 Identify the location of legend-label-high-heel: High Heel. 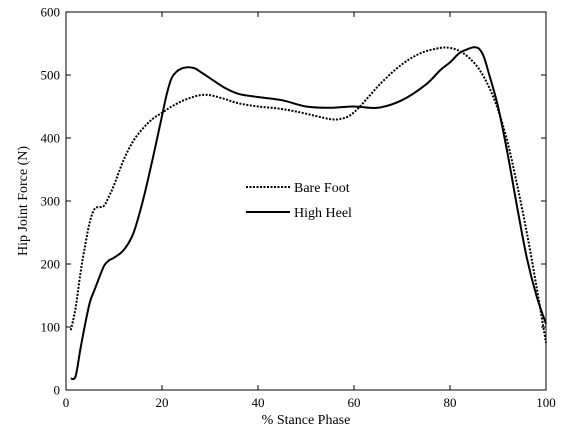
(323, 213).